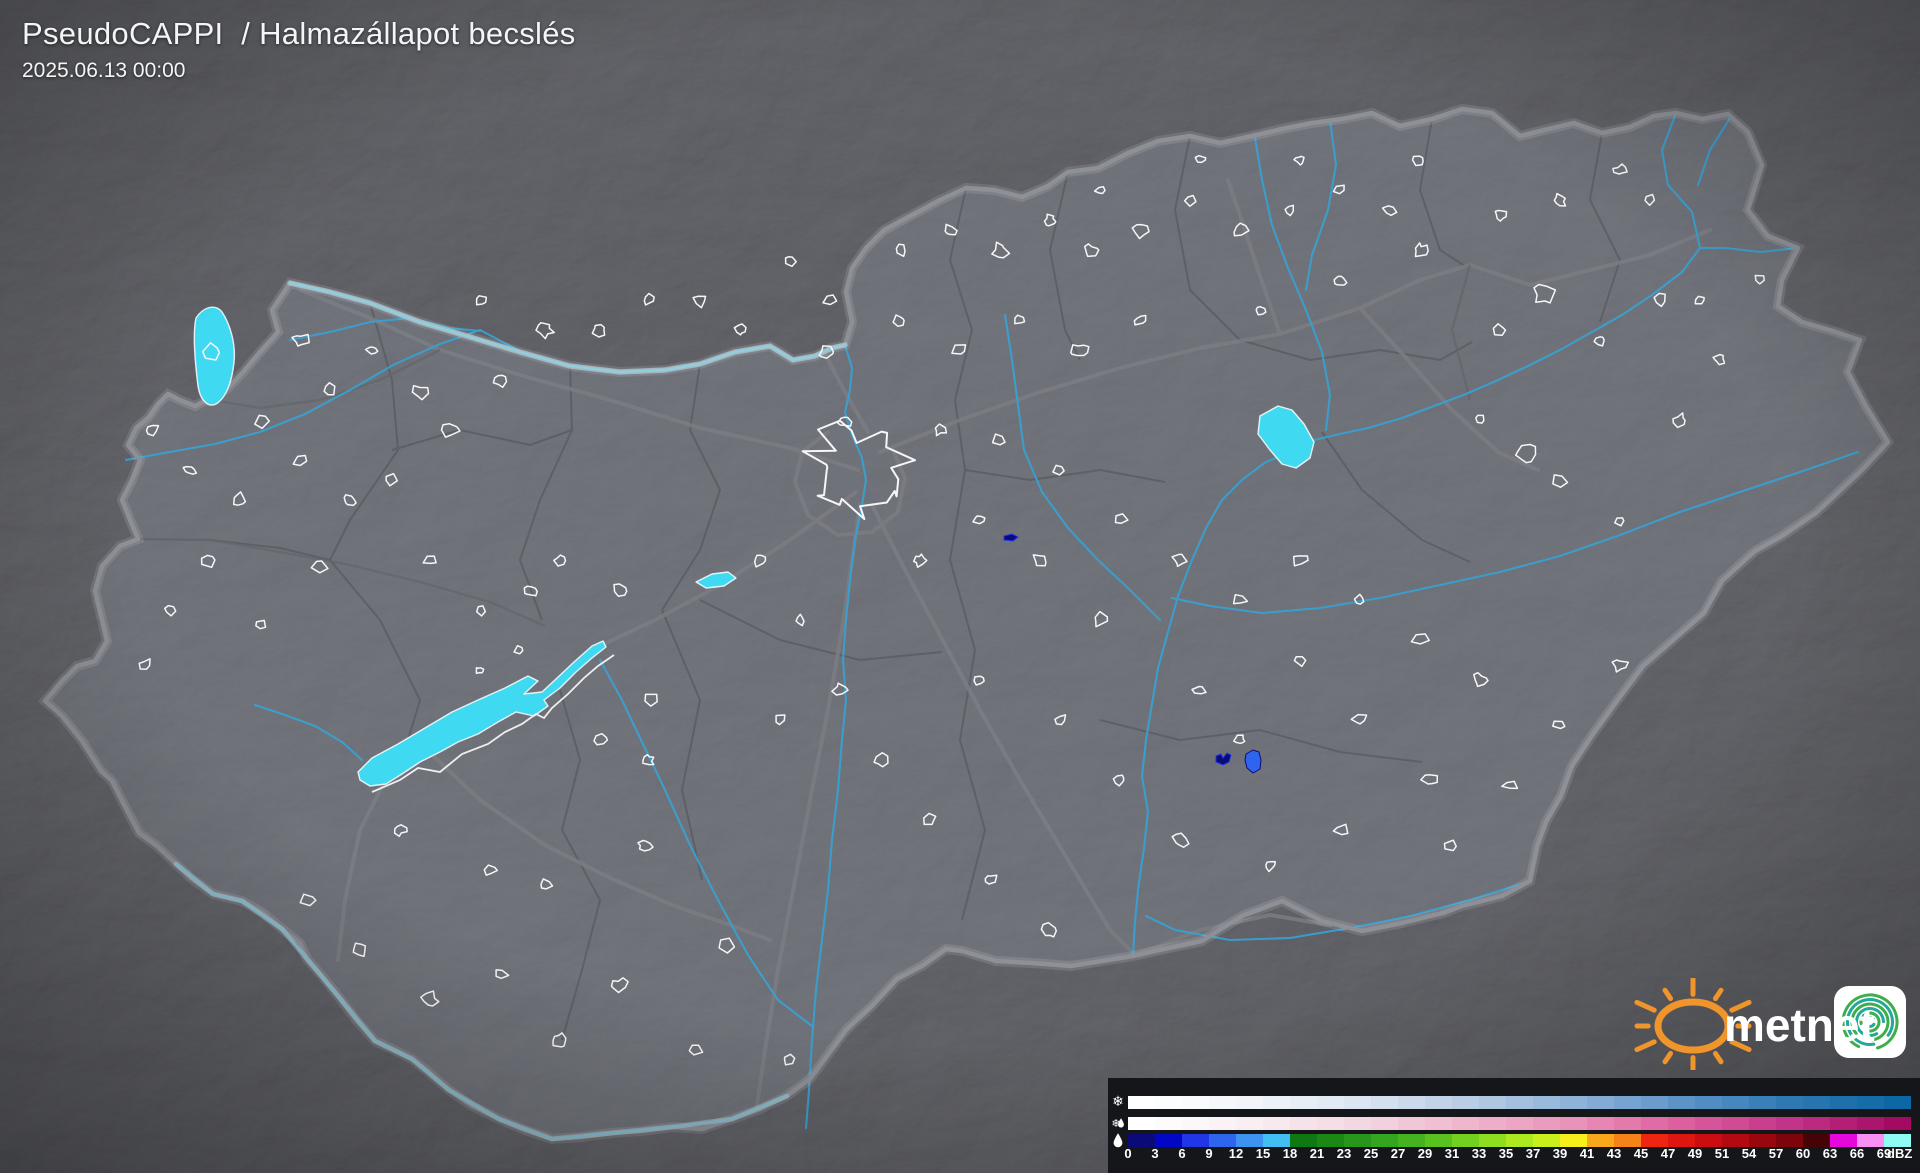 Image resolution: width=1920 pixels, height=1173 pixels. I want to click on legend-tick: 9, so click(1209, 1153).